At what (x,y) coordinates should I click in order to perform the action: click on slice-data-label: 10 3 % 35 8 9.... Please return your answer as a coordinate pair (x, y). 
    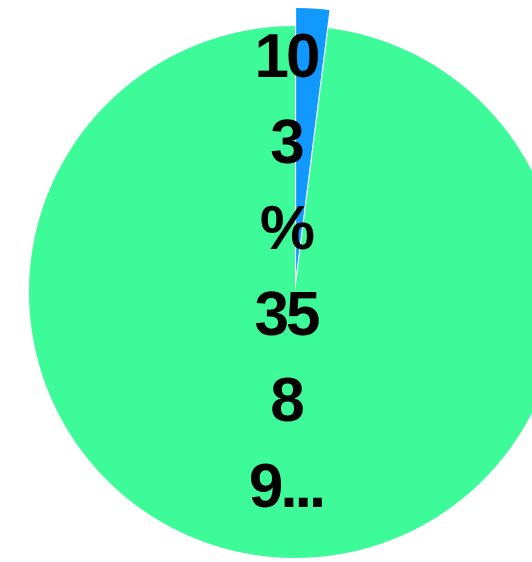
    Looking at the image, I should click on (287, 272).